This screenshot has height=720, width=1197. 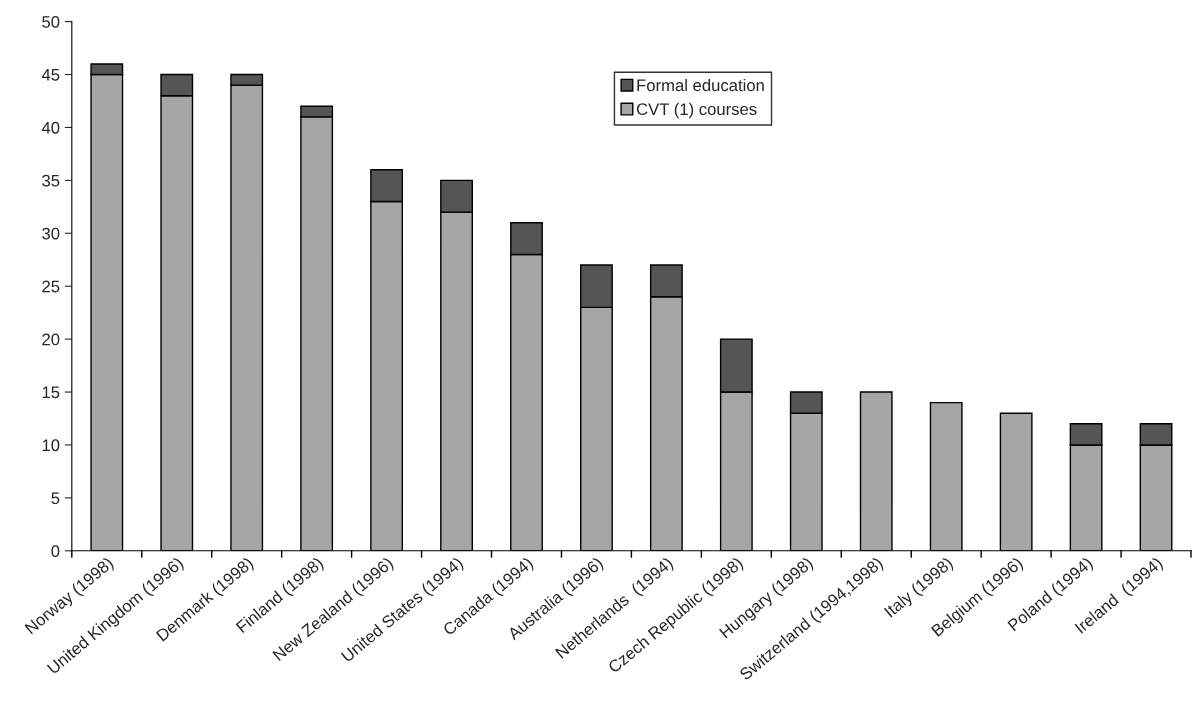 I want to click on y-tick-label: 50, so click(x=51, y=22).